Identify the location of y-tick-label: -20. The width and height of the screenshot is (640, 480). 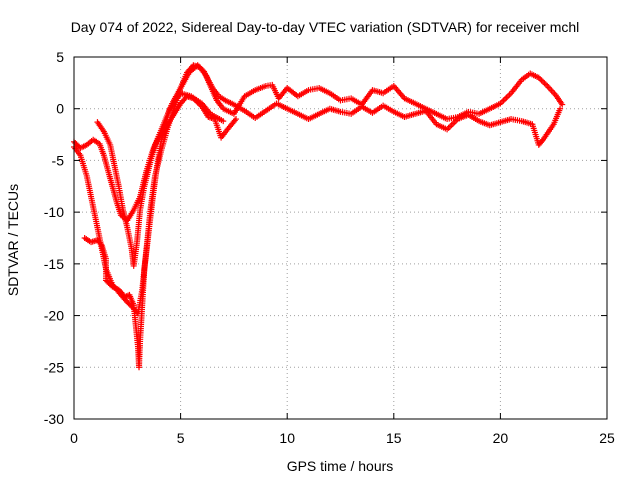
(54, 316).